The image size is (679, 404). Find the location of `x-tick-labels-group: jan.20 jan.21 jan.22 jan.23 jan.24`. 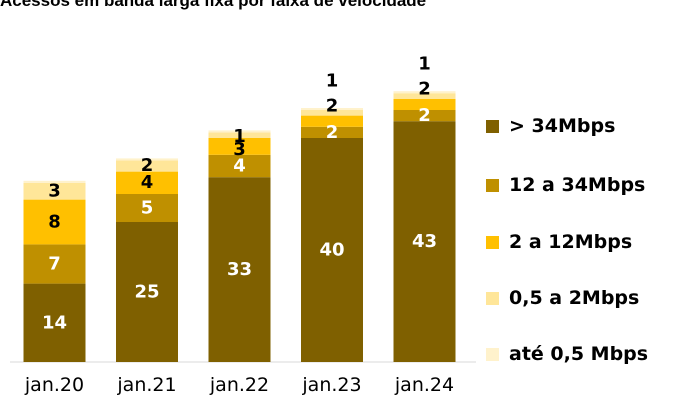

x-tick-labels-group: jan.20 jan.21 jan.22 jan.23 jan.24 is located at coordinates (239, 385).